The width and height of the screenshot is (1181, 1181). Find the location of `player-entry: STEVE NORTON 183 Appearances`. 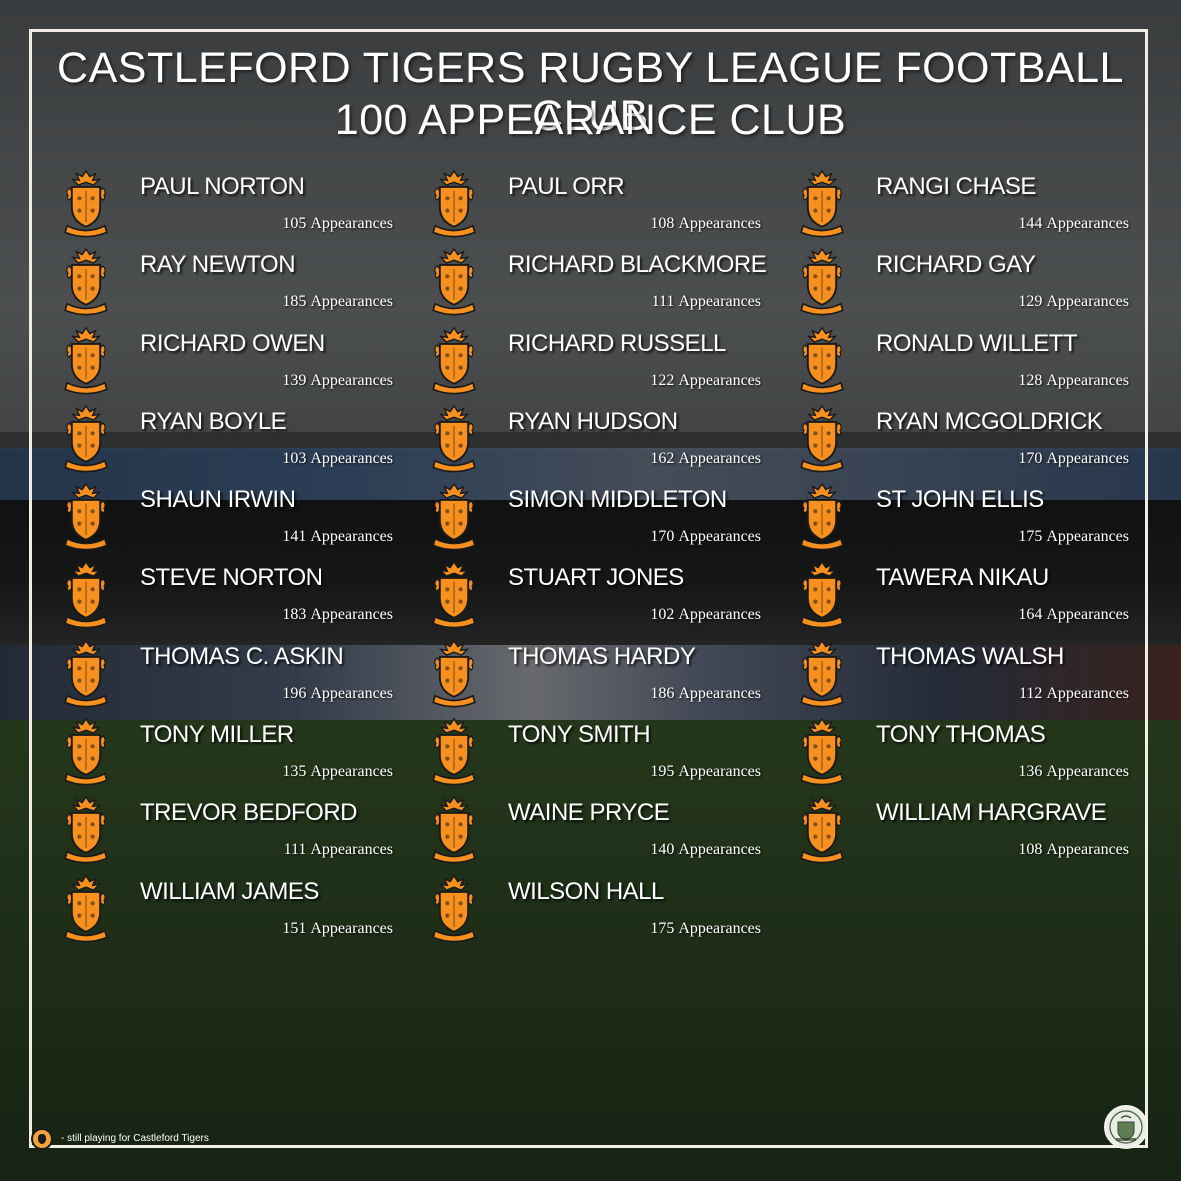

player-entry: STEVE NORTON 183 Appearances is located at coordinates (232, 595).